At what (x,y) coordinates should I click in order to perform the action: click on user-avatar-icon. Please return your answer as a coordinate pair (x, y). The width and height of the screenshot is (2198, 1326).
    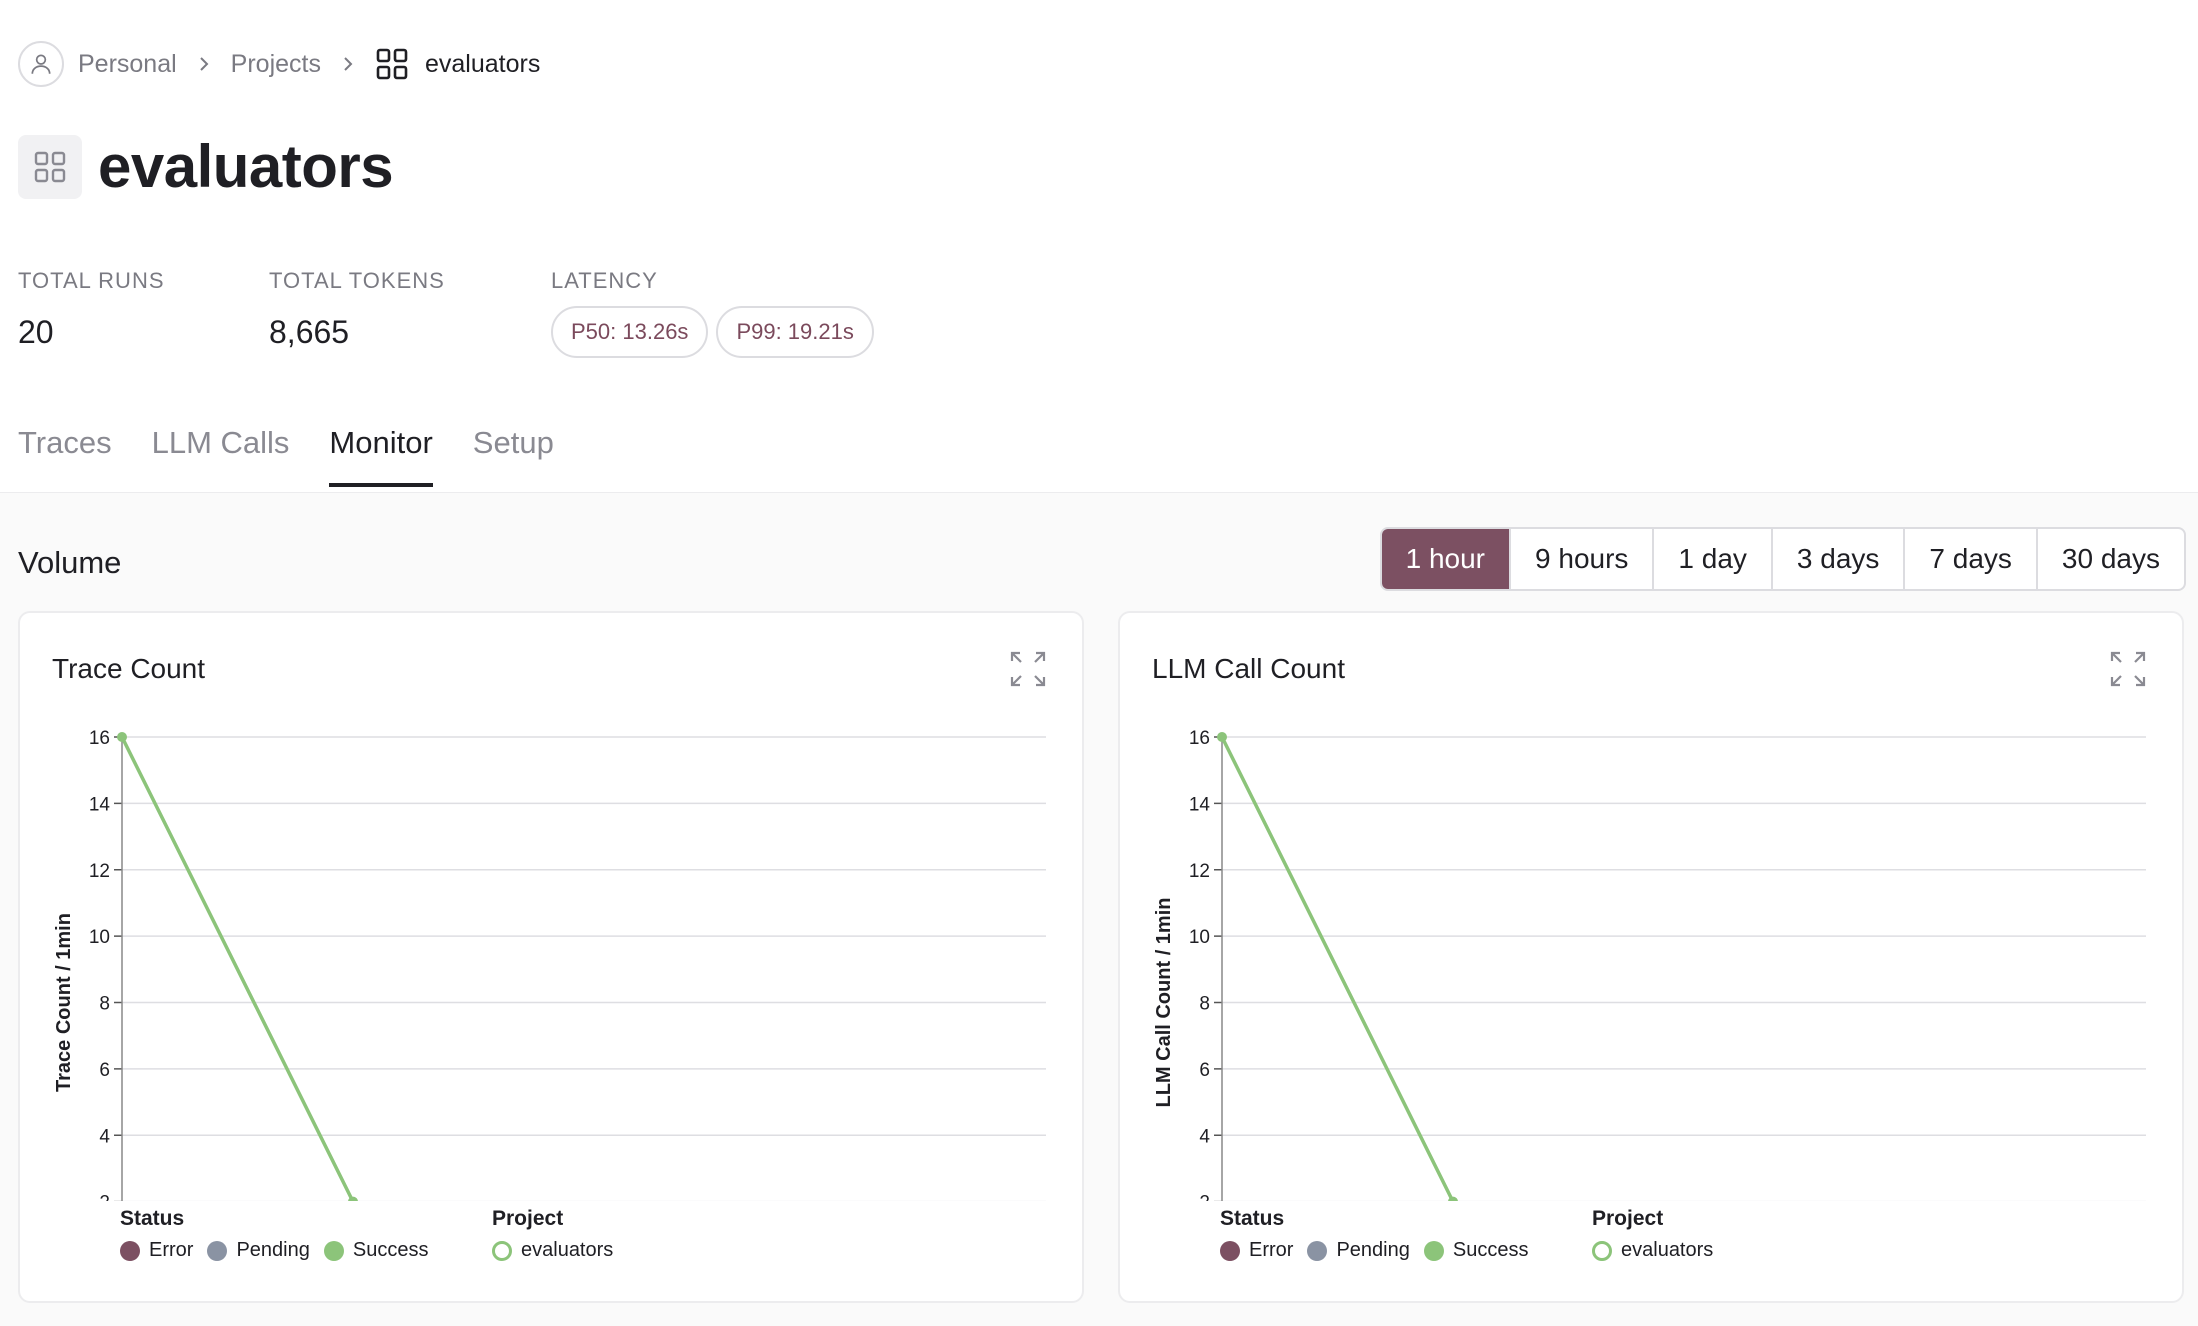
    Looking at the image, I should click on (41, 64).